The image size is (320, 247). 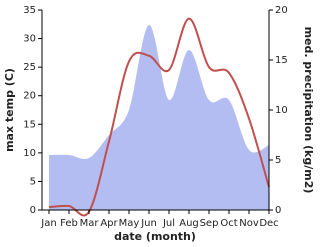 I want to click on y-tick-label: 20, so click(x=29, y=96).